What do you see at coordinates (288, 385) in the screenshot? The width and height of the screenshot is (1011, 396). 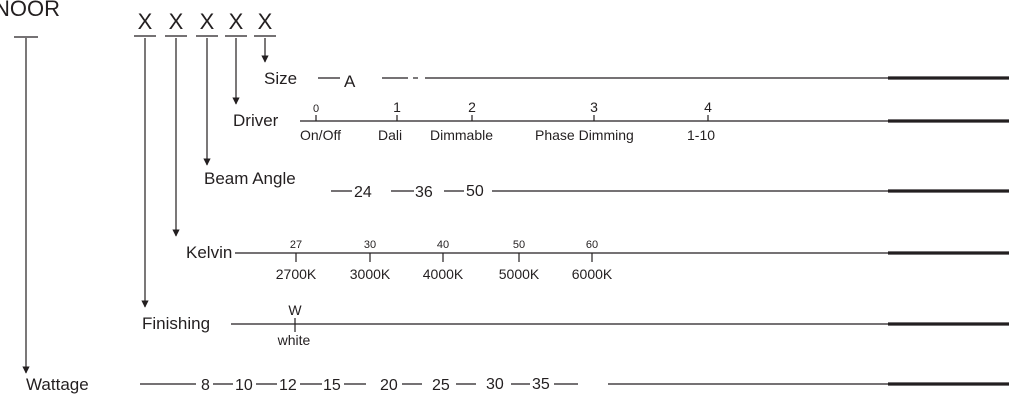 I see `wattage-option: 12` at bounding box center [288, 385].